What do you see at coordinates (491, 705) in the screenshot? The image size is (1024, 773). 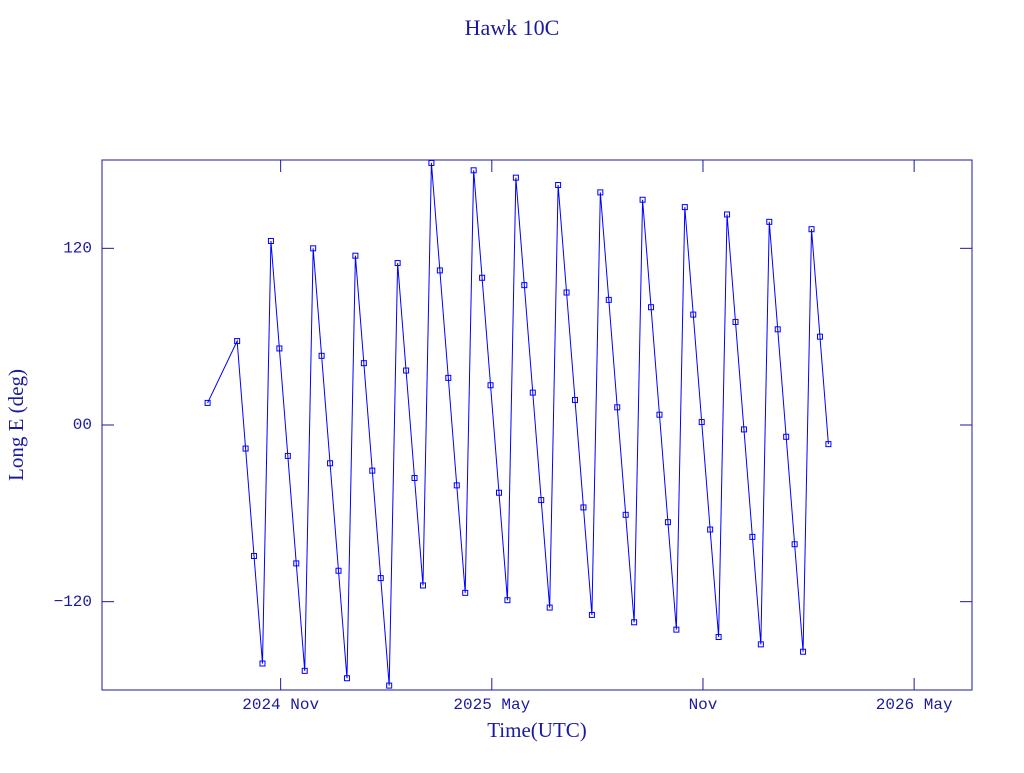 I see `x-tick-label: 2025 May` at bounding box center [491, 705].